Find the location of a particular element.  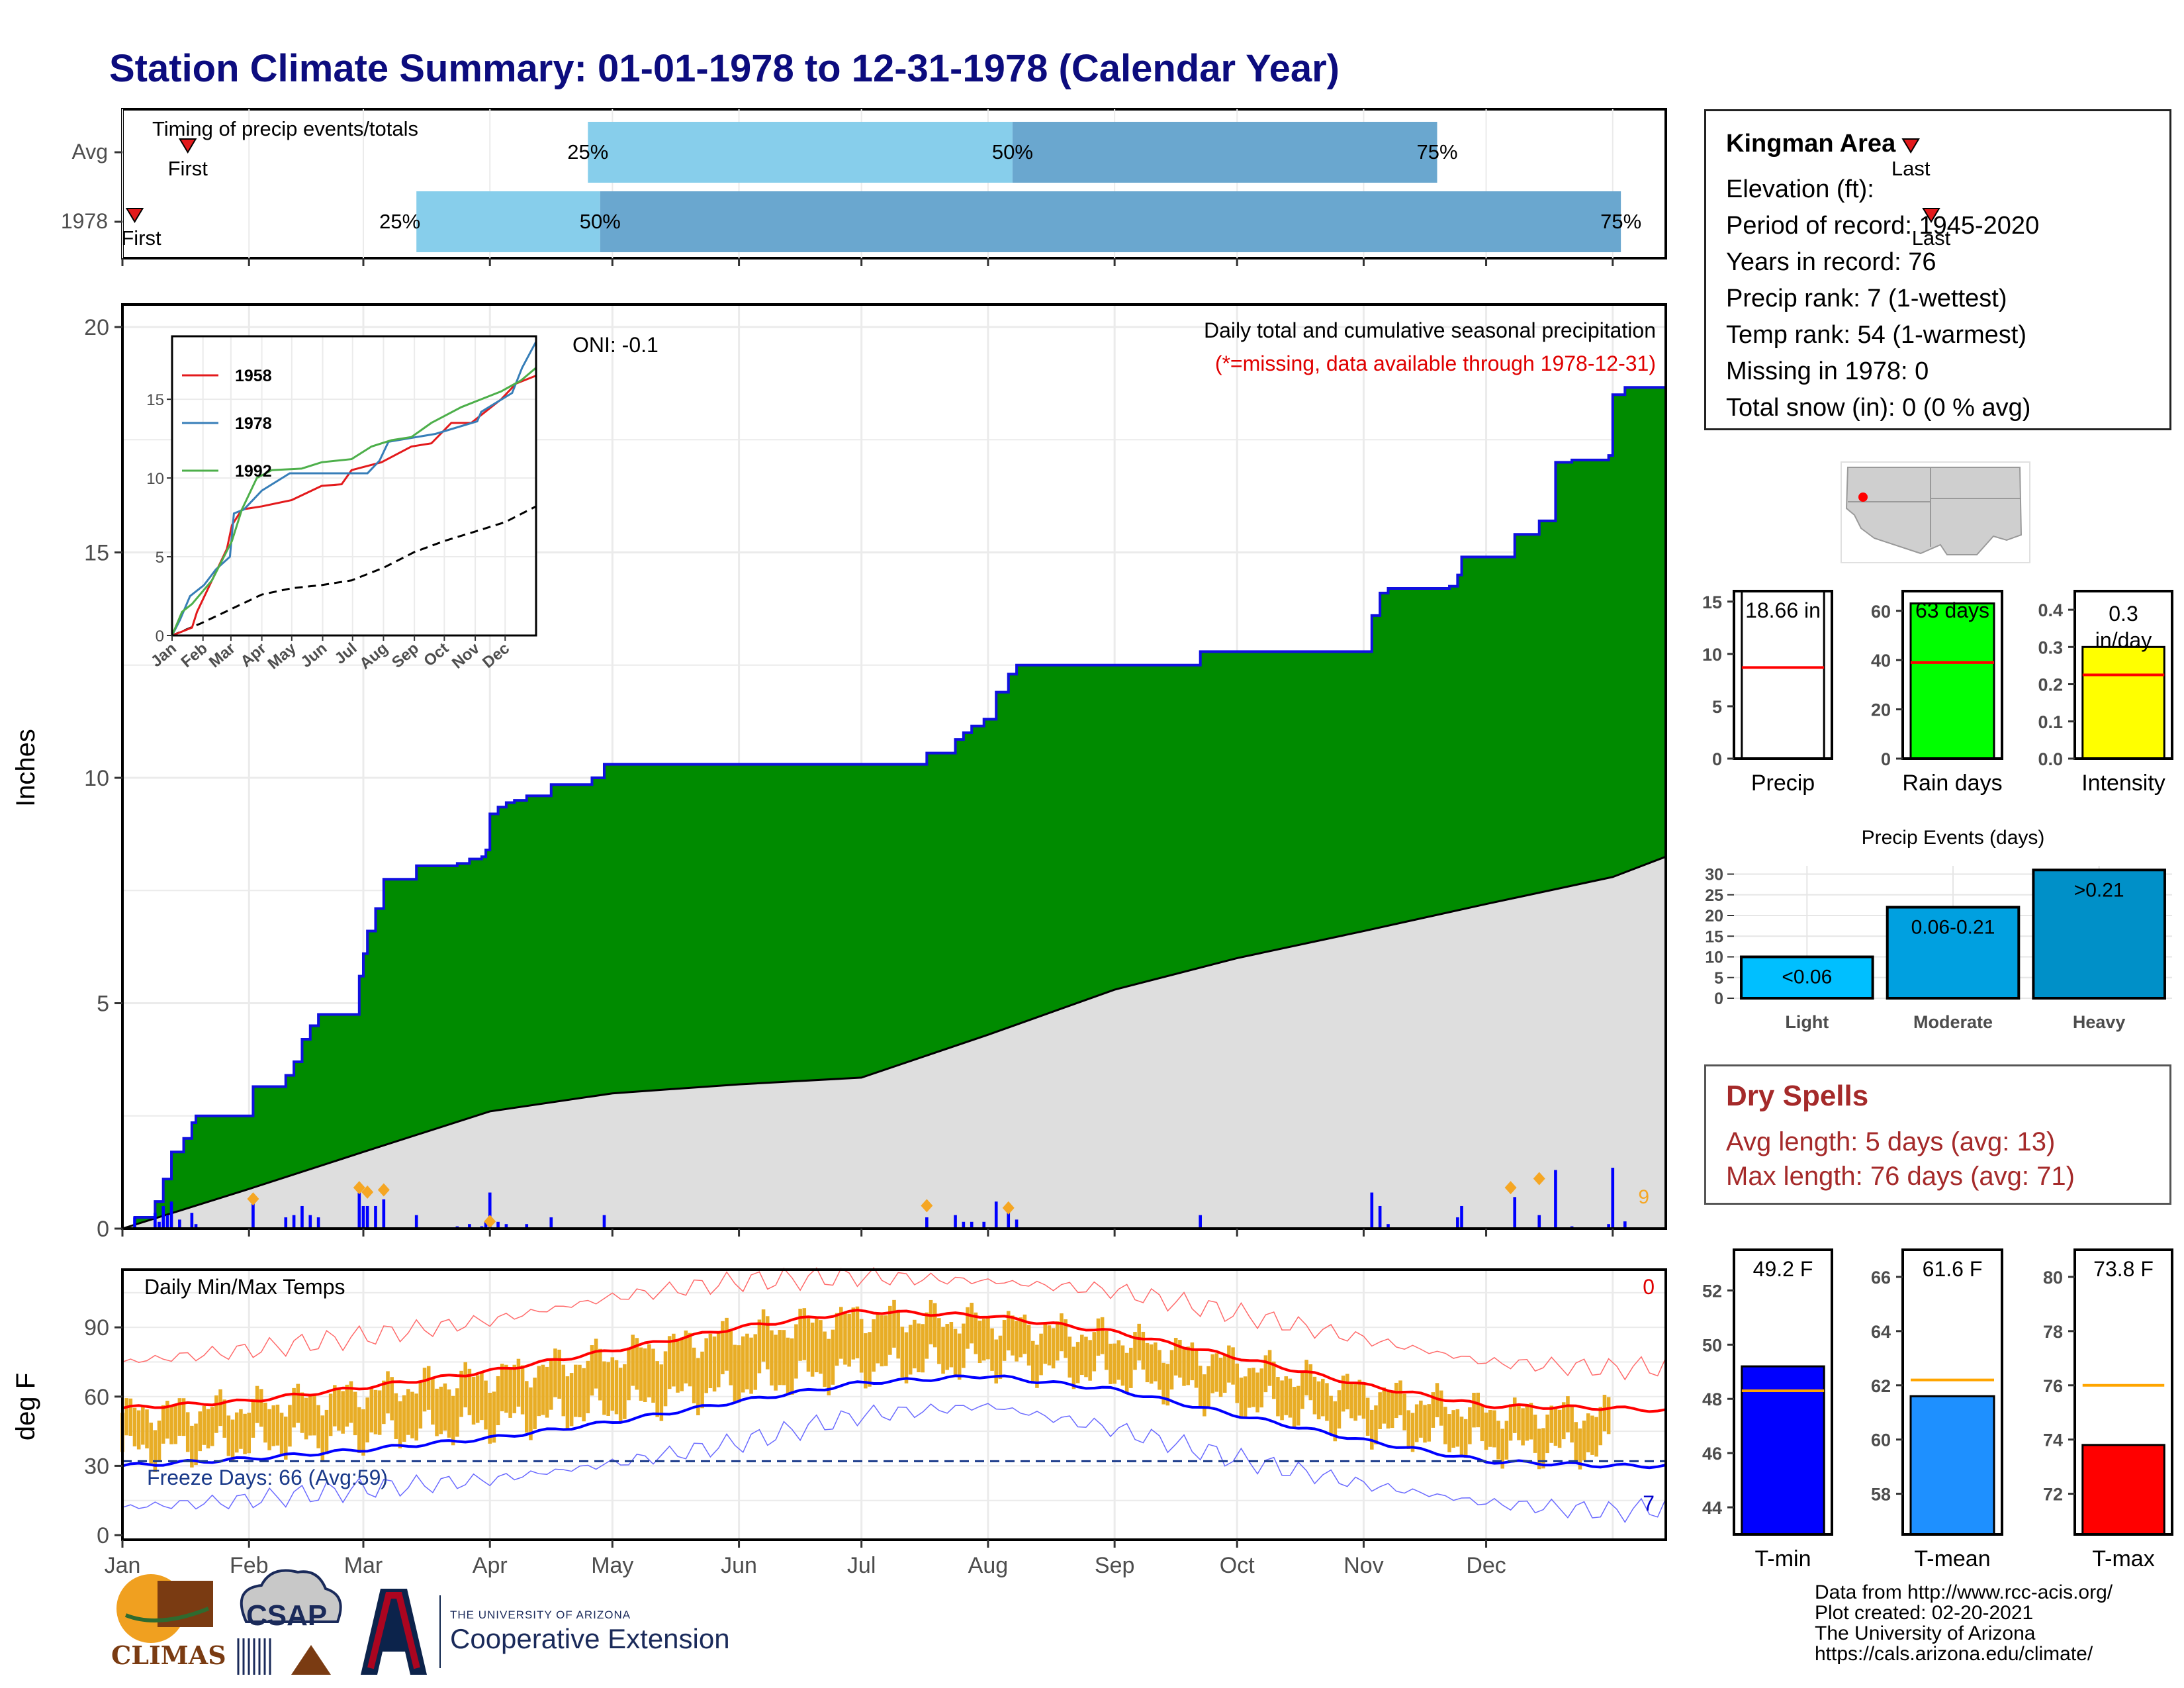

events-title: Precip Events (days) is located at coordinates (1954, 838).